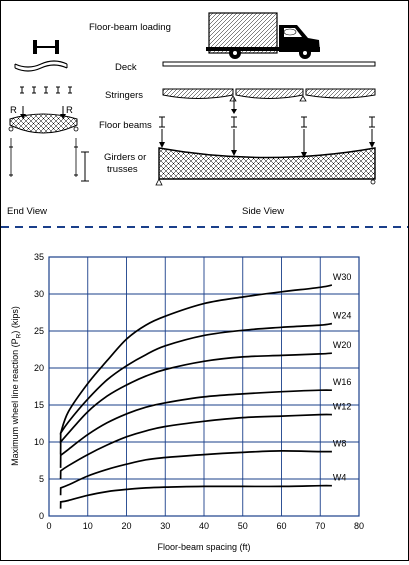 This screenshot has width=409, height=565. I want to click on reaction-label-right: R, so click(69, 110).